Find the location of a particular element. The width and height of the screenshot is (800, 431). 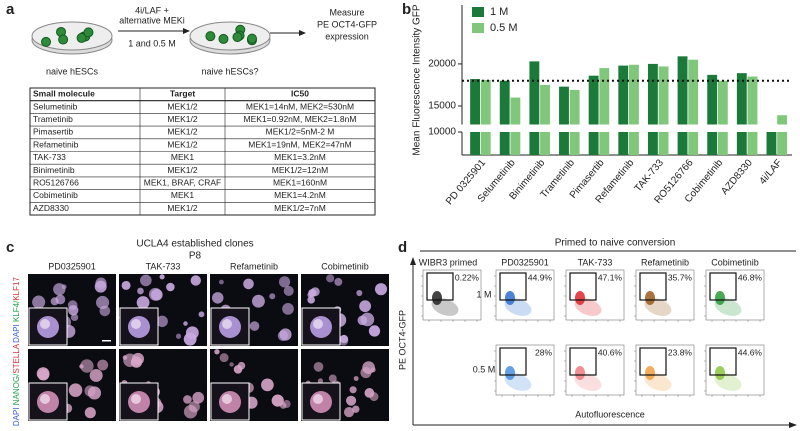

table-cell: AZD8330 is located at coordinates (51, 208).